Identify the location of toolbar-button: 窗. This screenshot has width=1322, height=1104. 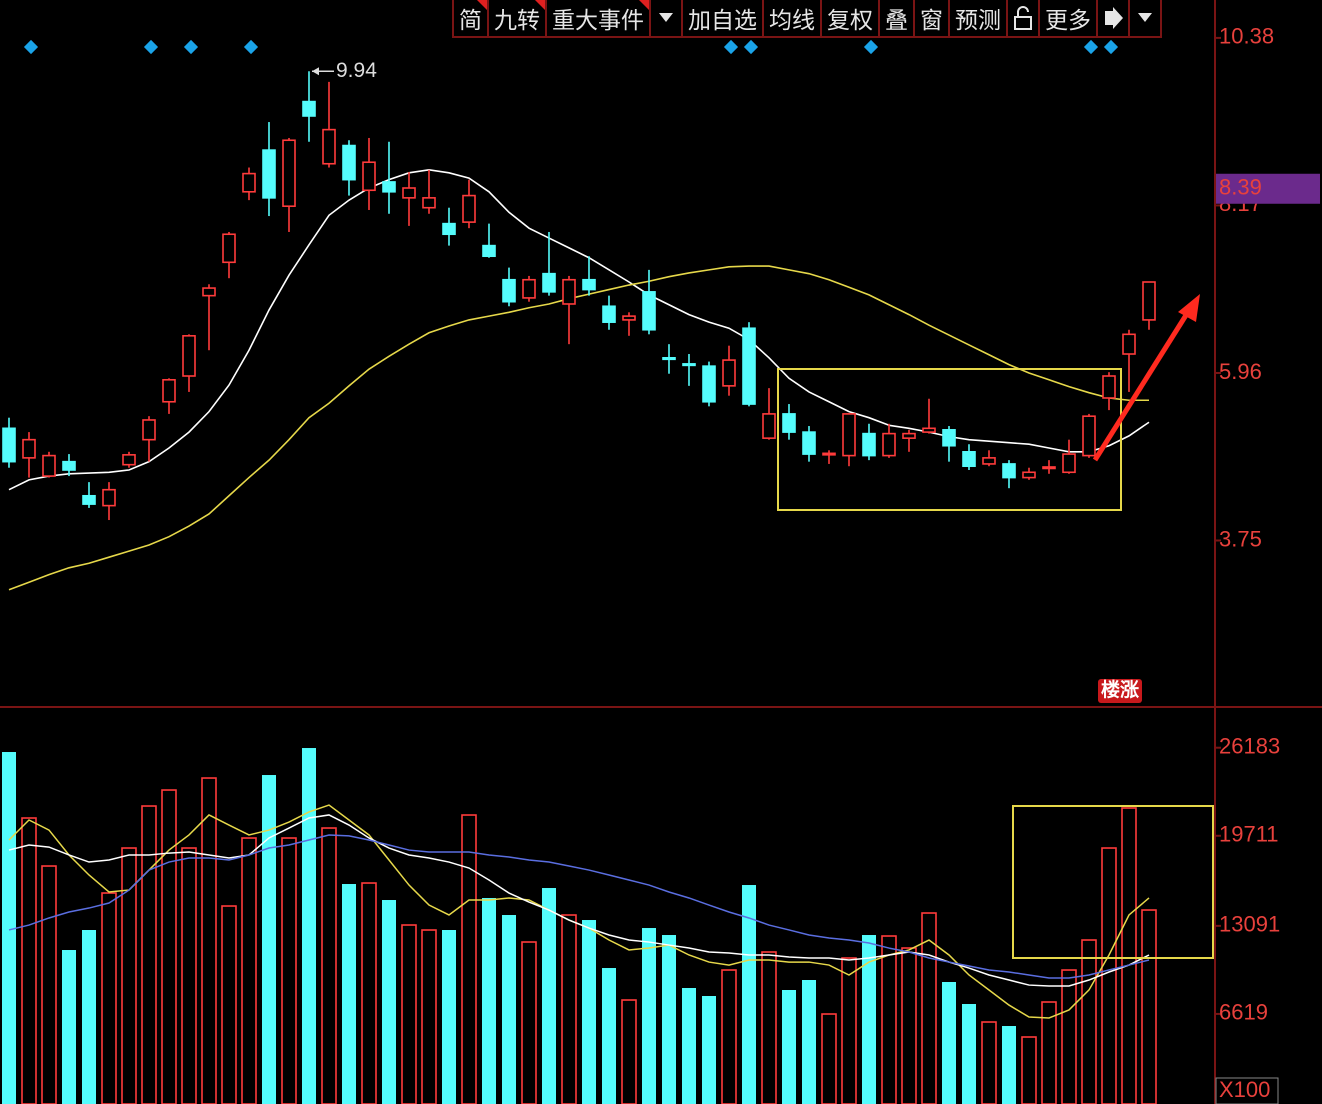
(932, 18).